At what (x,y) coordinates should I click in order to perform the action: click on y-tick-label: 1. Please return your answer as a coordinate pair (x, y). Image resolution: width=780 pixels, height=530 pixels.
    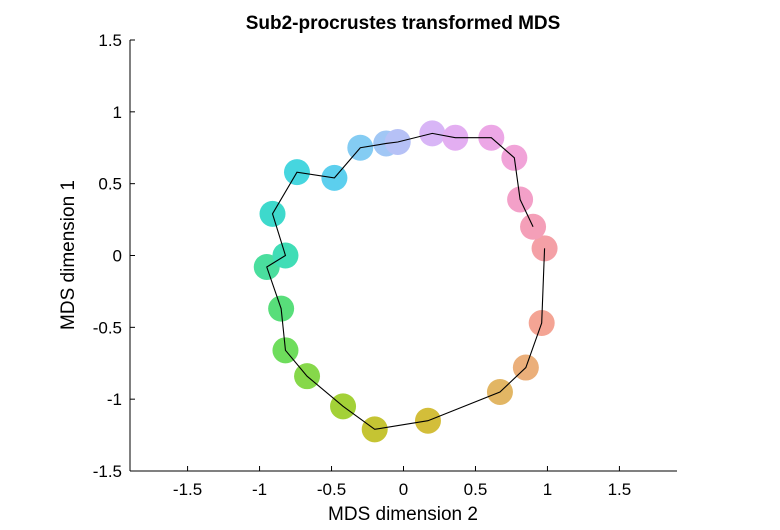
    Looking at the image, I should click on (117, 112).